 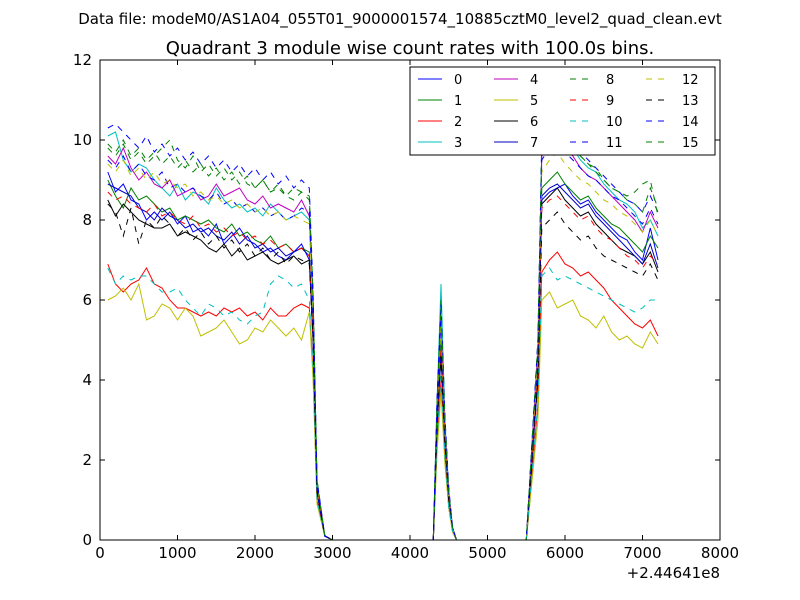 I want to click on legend-box, so click(x=562, y=111).